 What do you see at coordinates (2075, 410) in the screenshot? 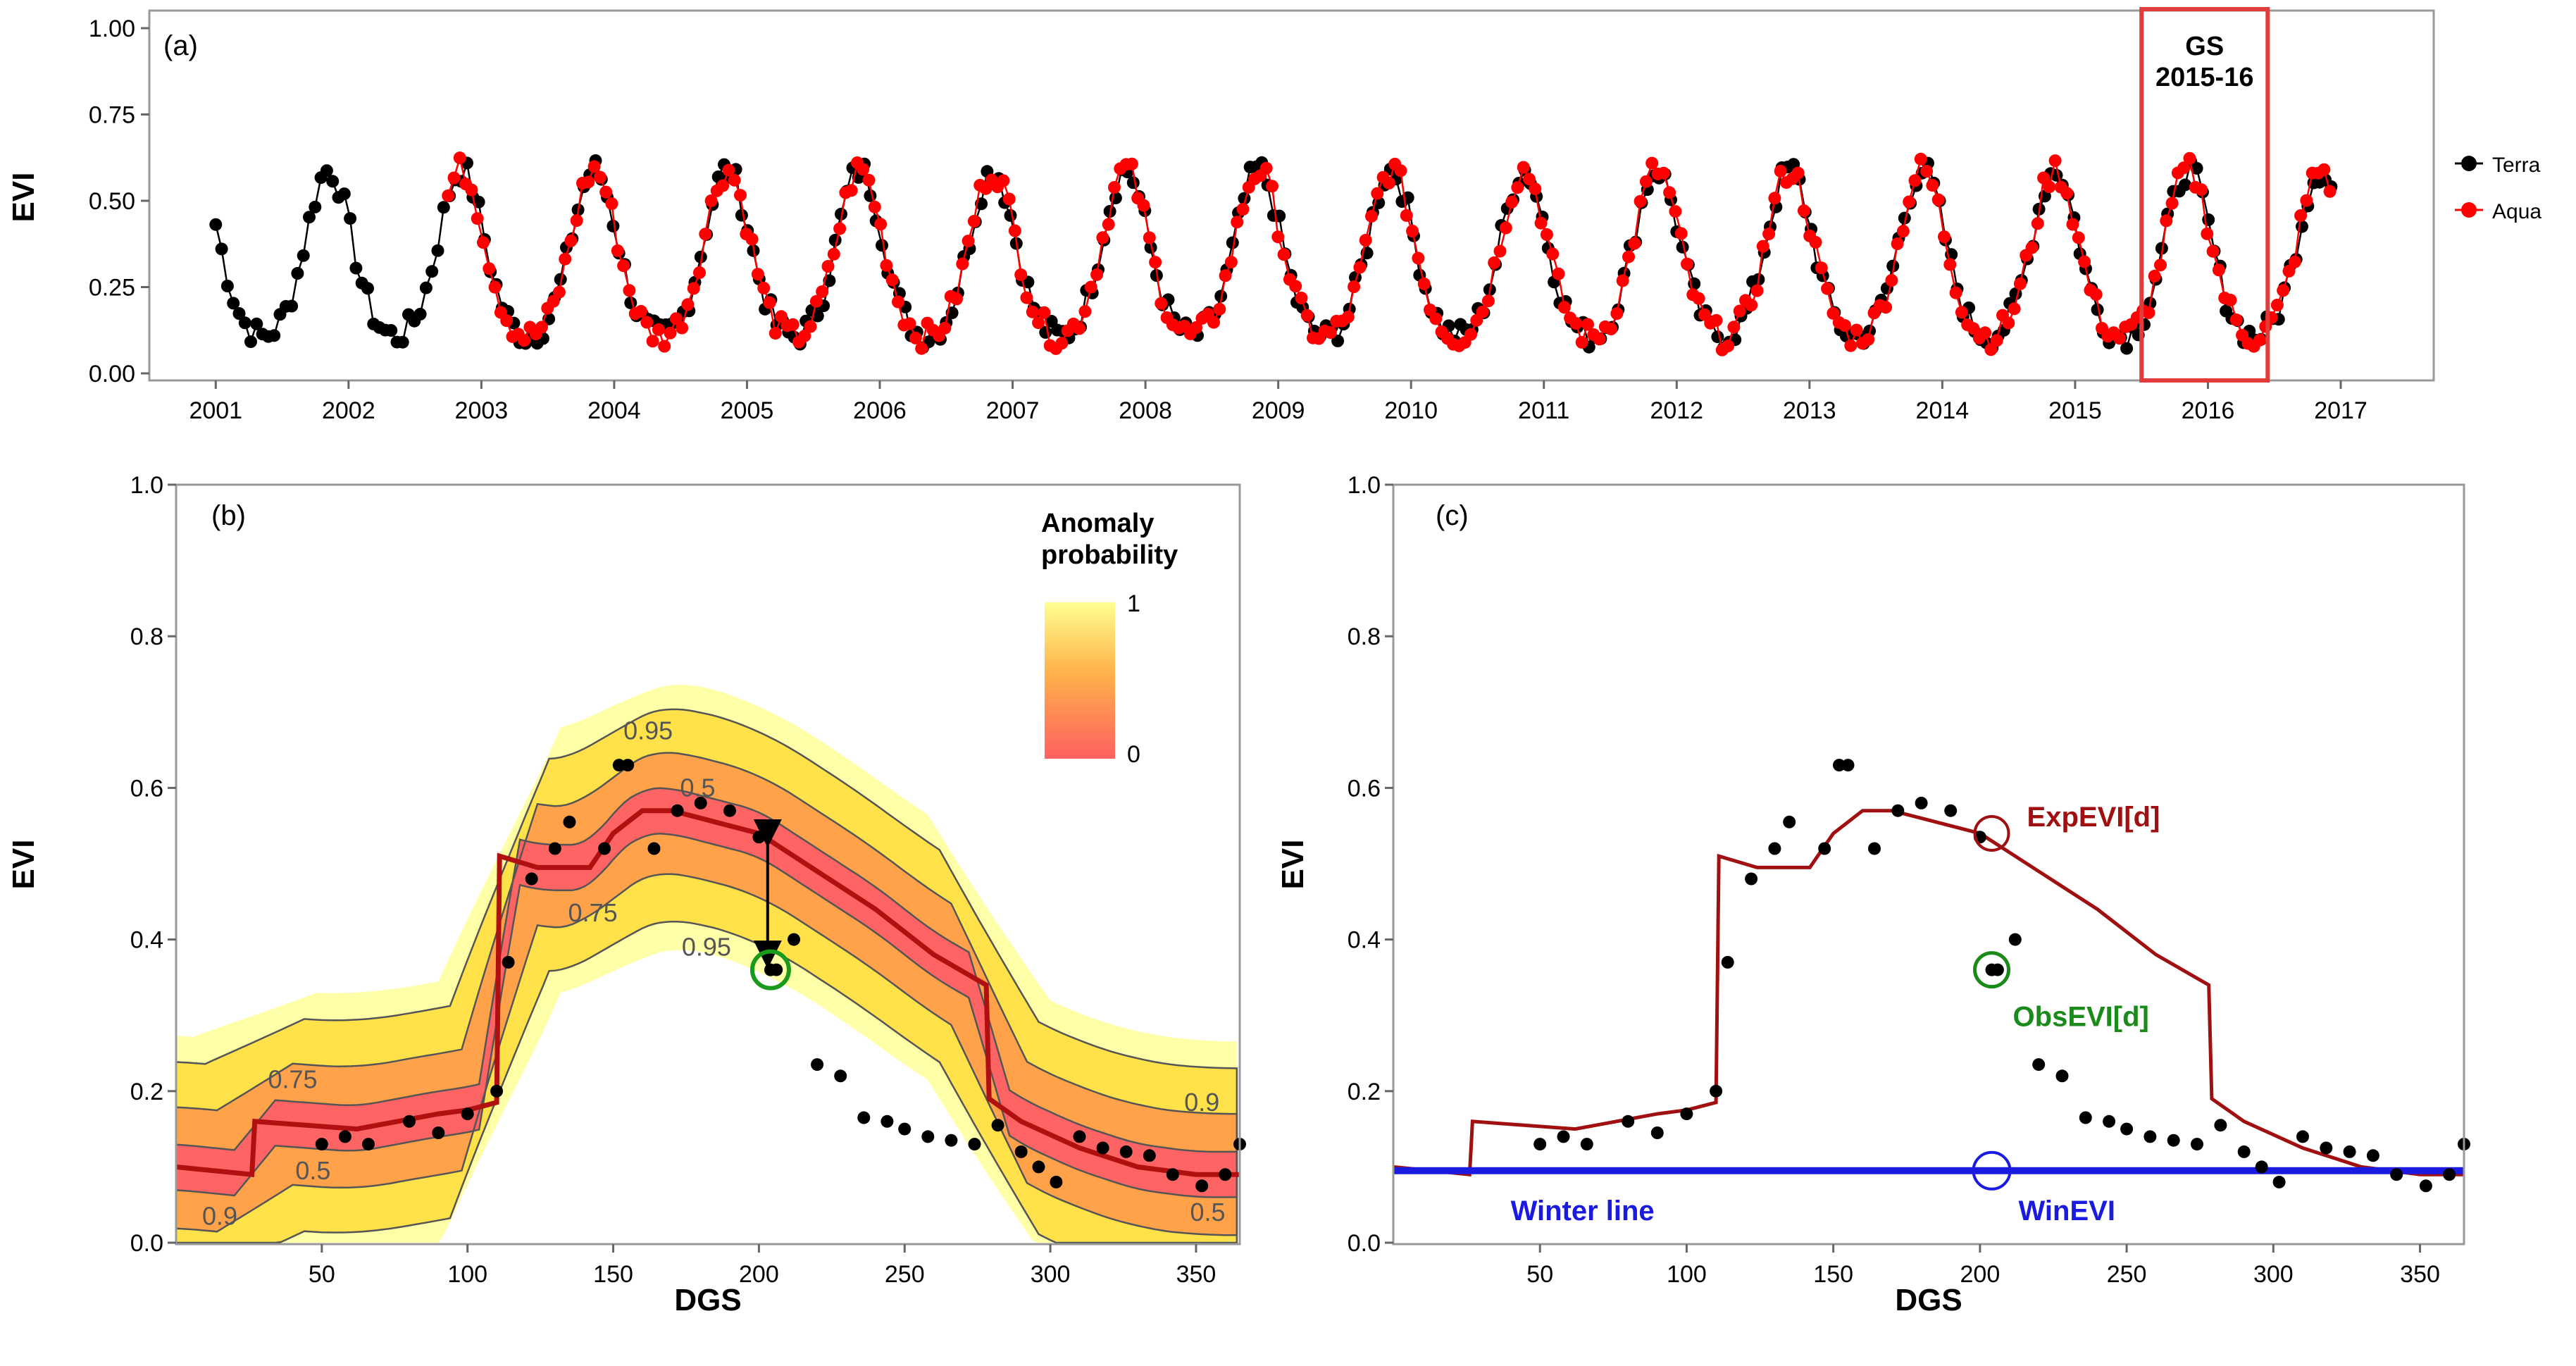
I see `x-tick-label: 2015` at bounding box center [2075, 410].